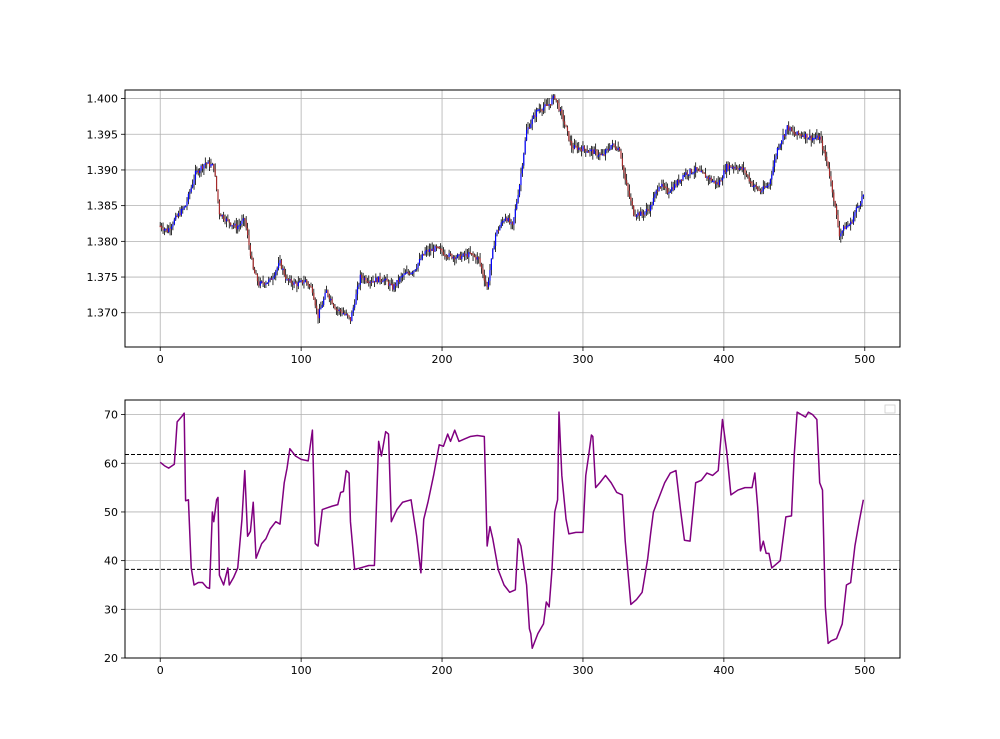 The image size is (1000, 739). I want to click on oscillator-x-tick-label: 300, so click(582, 670).